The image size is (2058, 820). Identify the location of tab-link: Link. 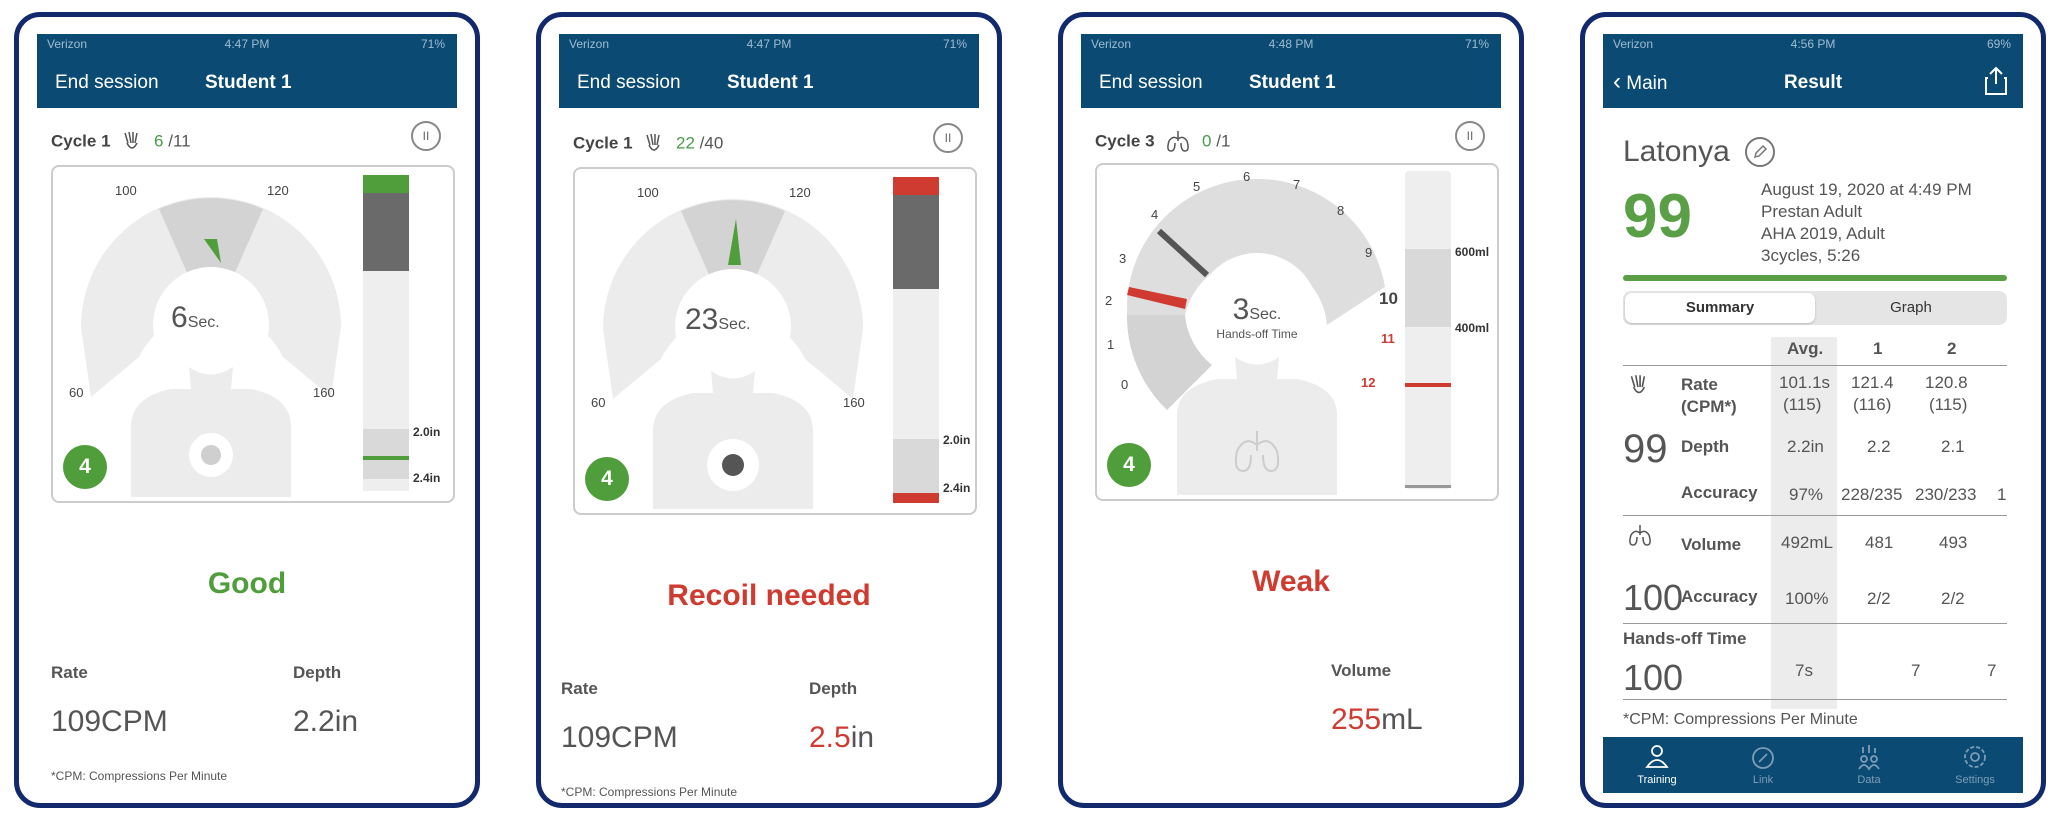
(1763, 764).